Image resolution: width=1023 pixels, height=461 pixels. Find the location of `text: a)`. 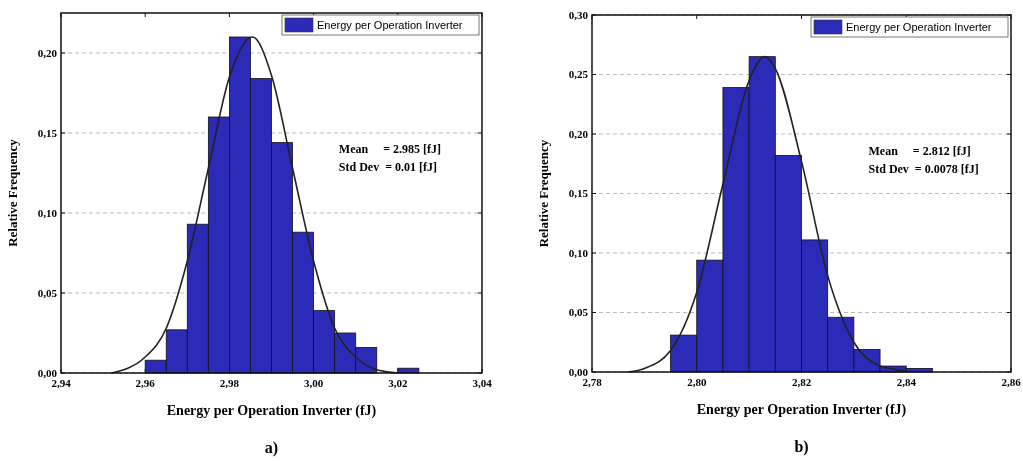

text: a) is located at coordinates (271, 448).